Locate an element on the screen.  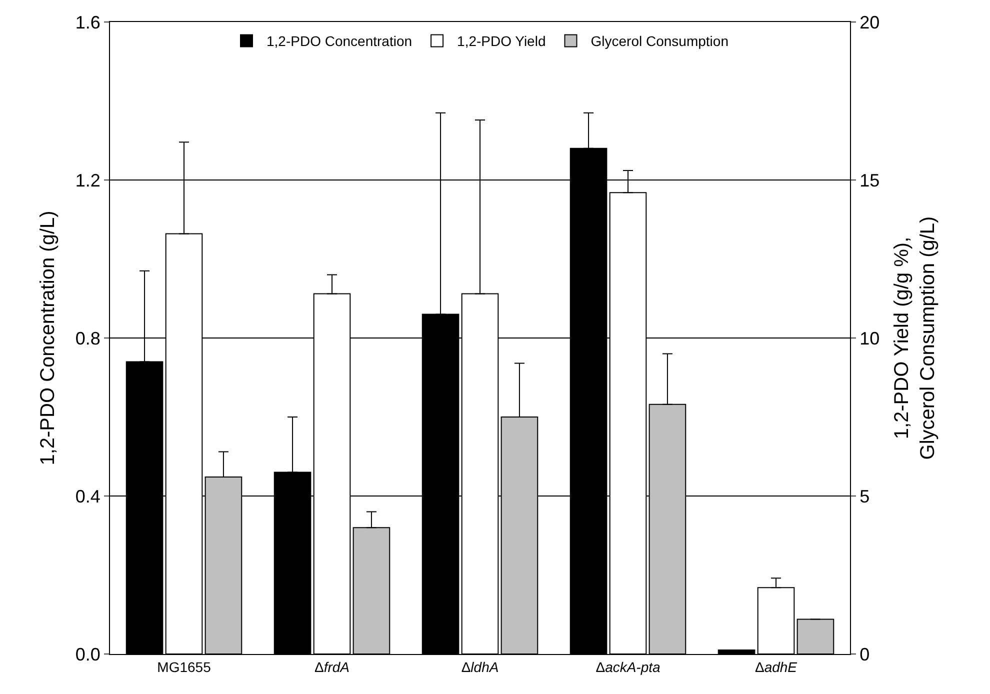
y2-tick-label: 20 is located at coordinates (870, 22).